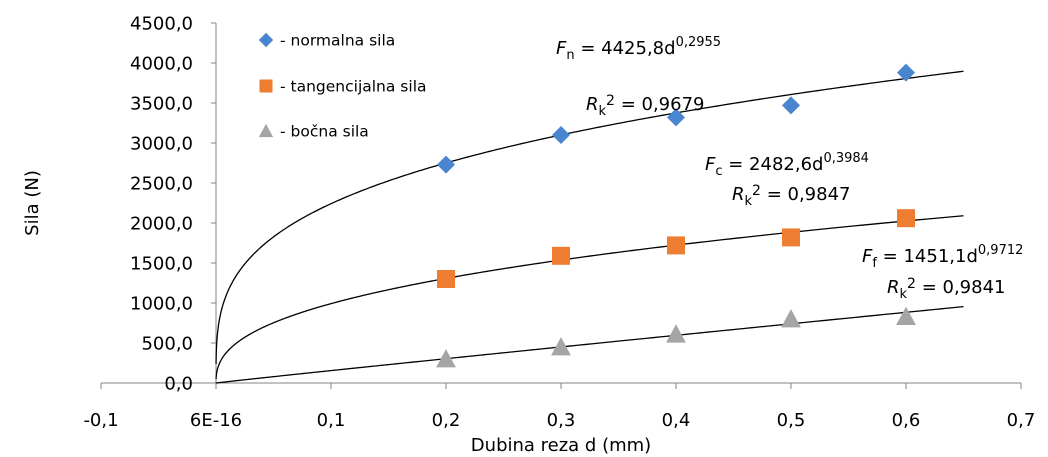  Describe the element at coordinates (100, 420) in the screenshot. I see `x-tick-label: -0,1` at that location.